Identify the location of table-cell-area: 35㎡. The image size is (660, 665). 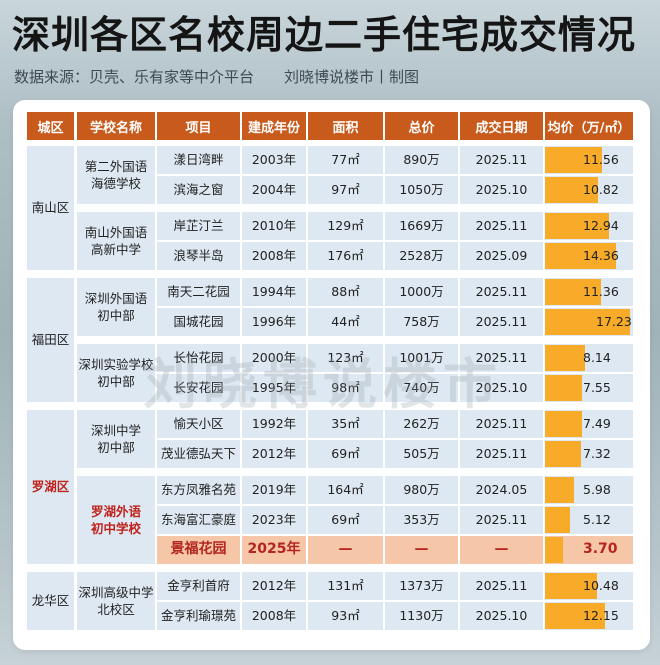
(345, 424).